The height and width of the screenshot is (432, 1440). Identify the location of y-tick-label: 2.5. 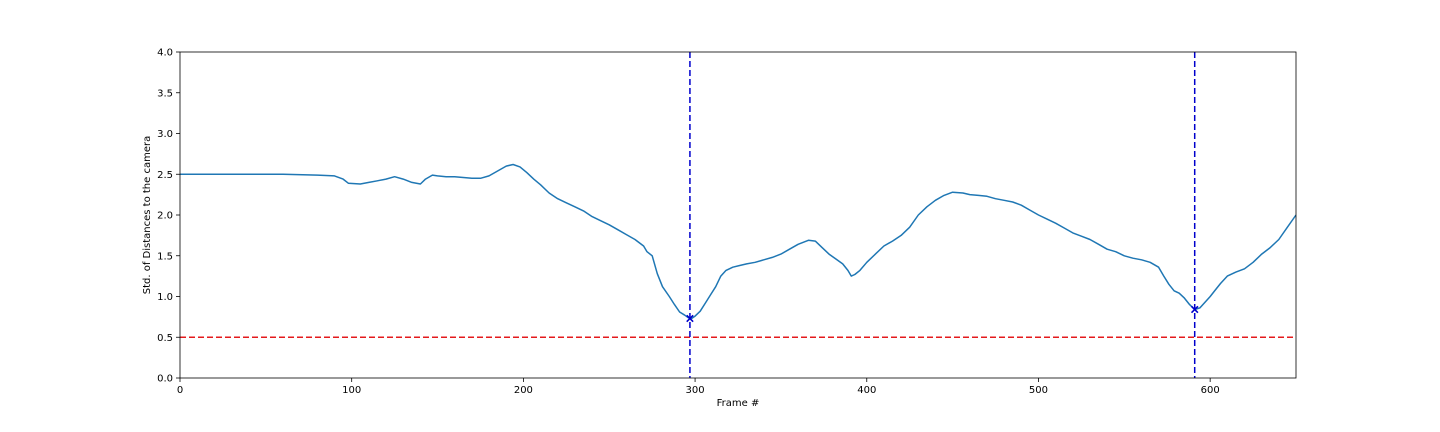
(165, 175).